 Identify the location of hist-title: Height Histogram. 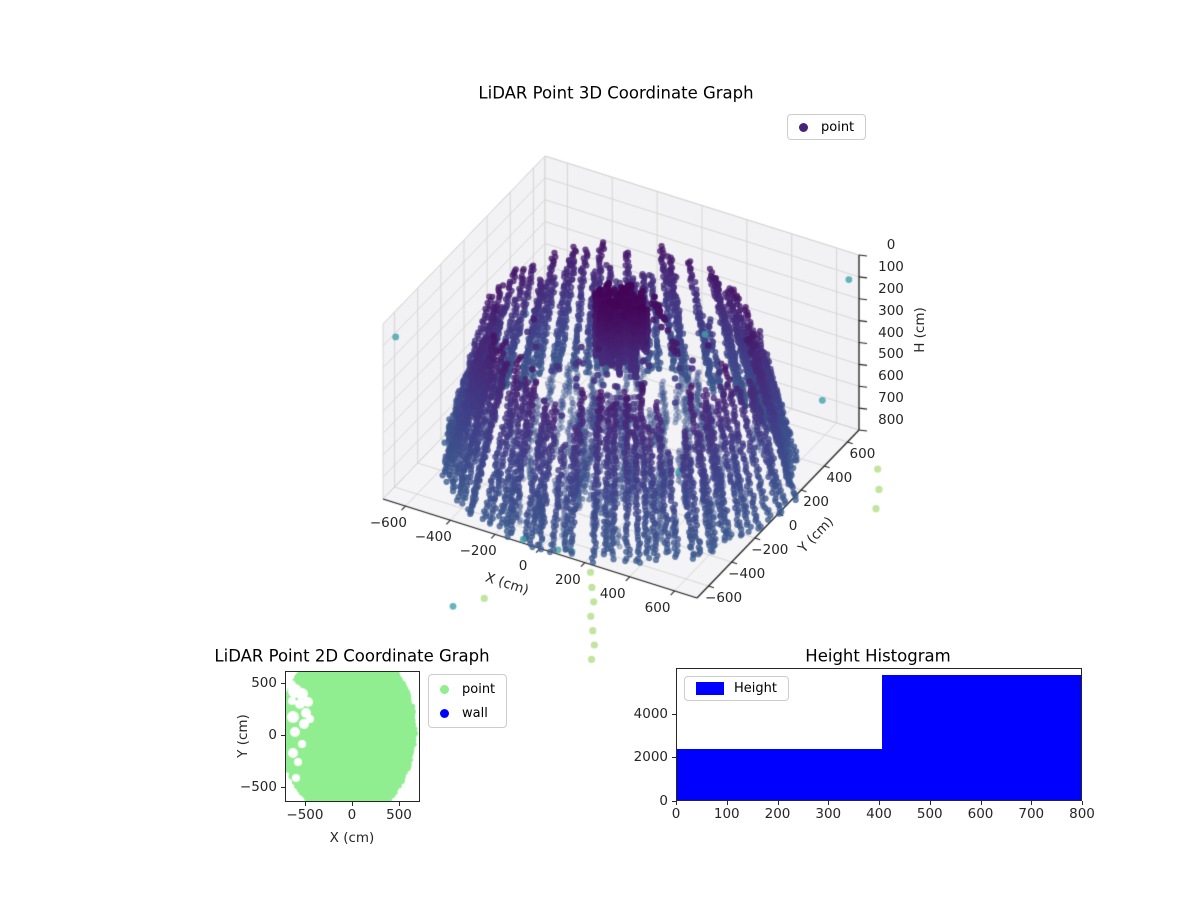
(878, 656).